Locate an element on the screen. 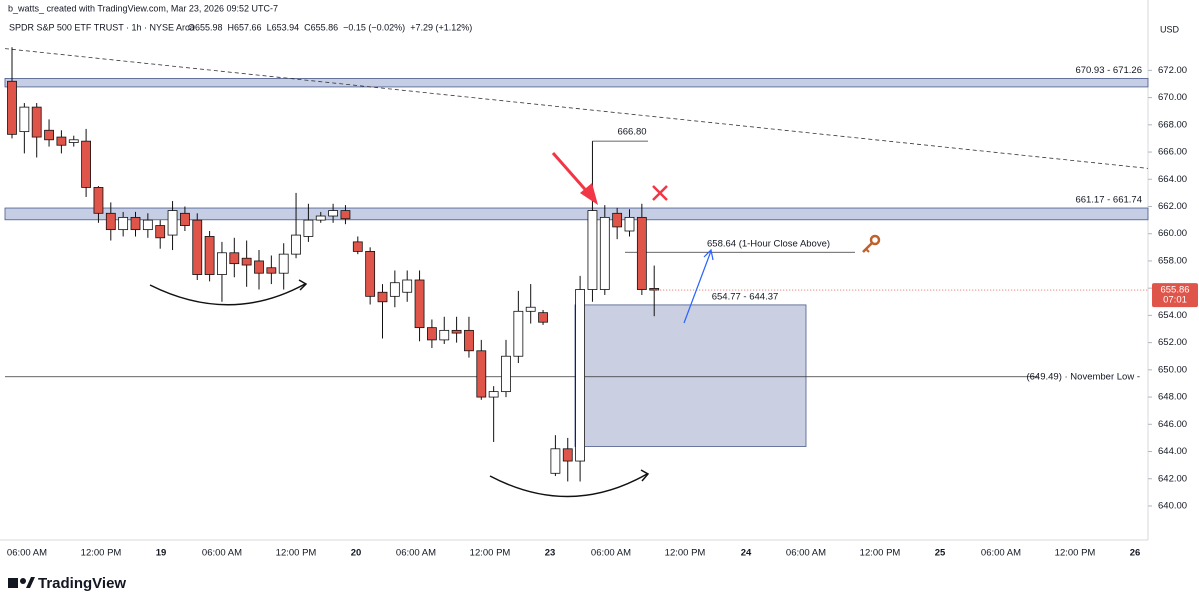 The image size is (1199, 604). y-tick-label: 646.00 is located at coordinates (1172, 424).